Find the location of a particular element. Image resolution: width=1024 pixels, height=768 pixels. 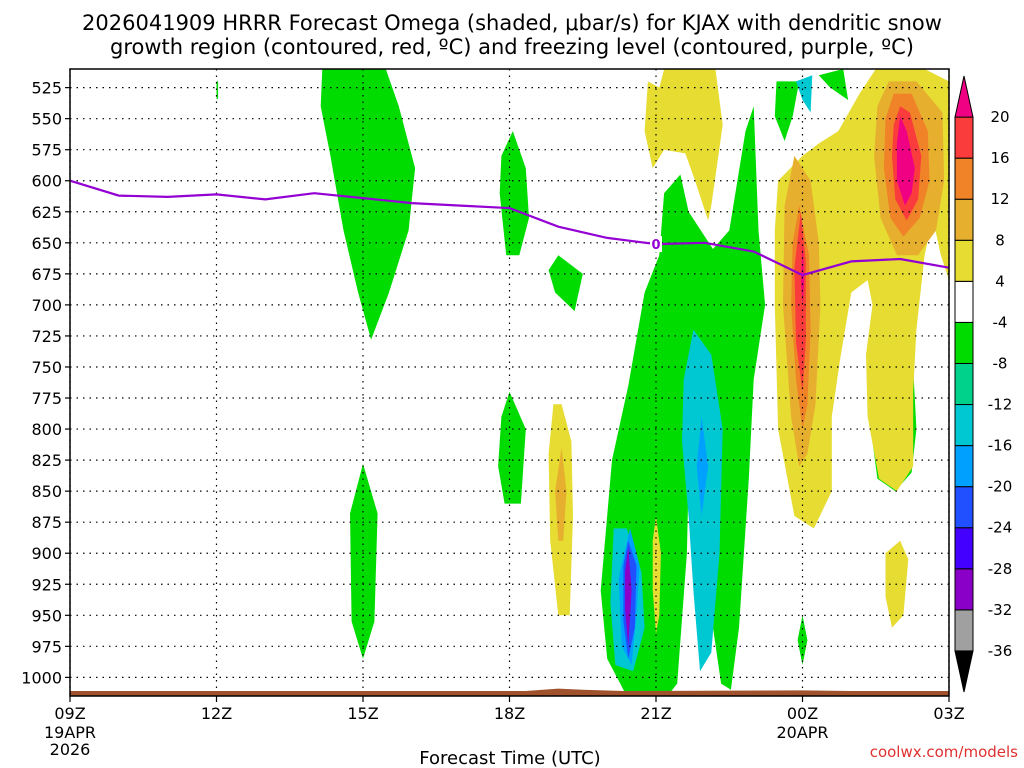

x-tick-label-3: 18Z is located at coordinates (509, 713).